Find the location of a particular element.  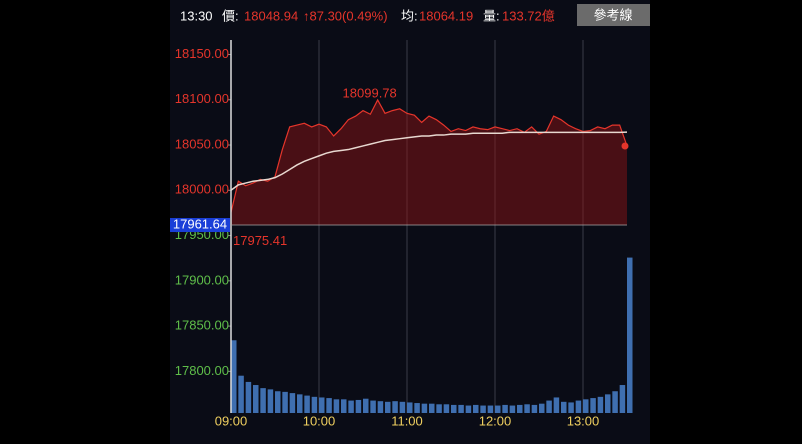

reference-box is located at coordinates (200, 225).